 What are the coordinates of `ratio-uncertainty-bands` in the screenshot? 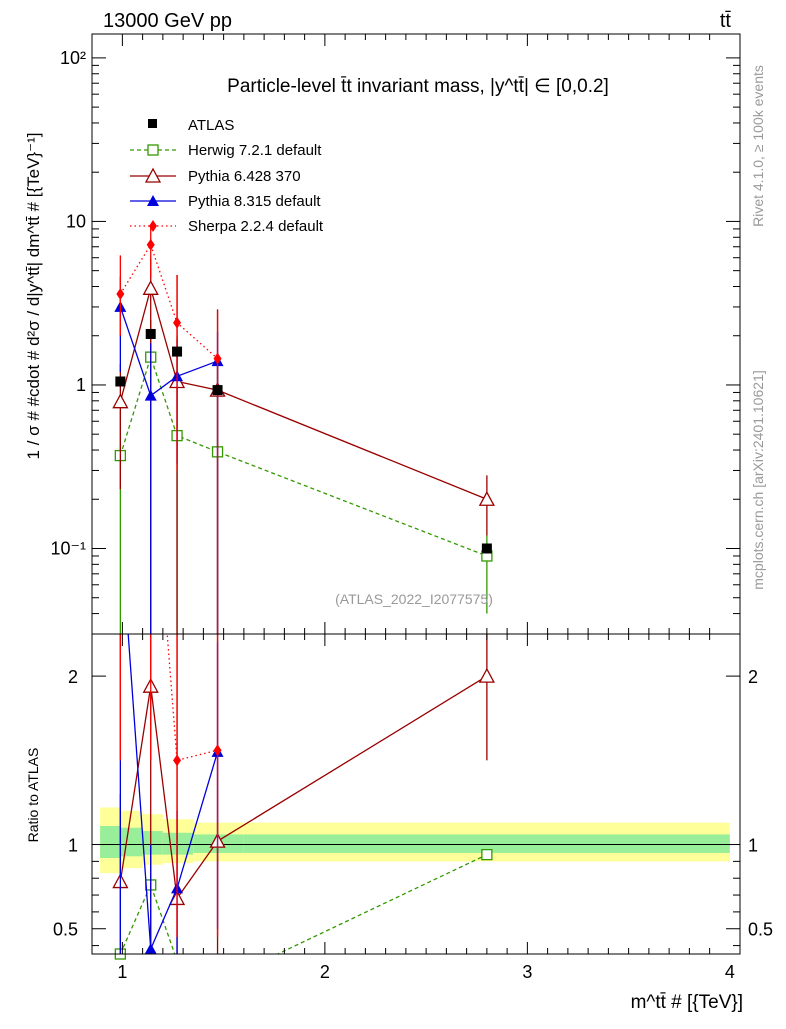 It's located at (415, 840).